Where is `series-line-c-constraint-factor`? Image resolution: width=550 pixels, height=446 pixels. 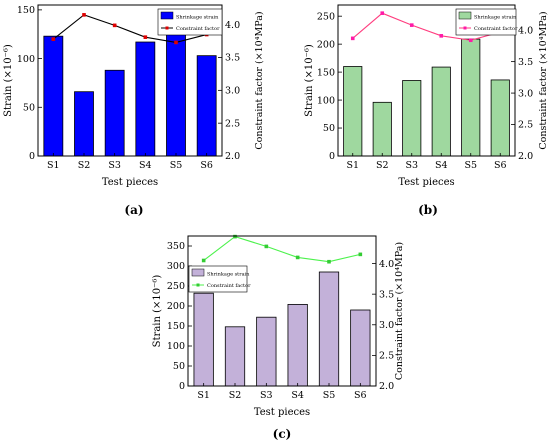
series-line-c-constraint-factor is located at coordinates (282, 249).